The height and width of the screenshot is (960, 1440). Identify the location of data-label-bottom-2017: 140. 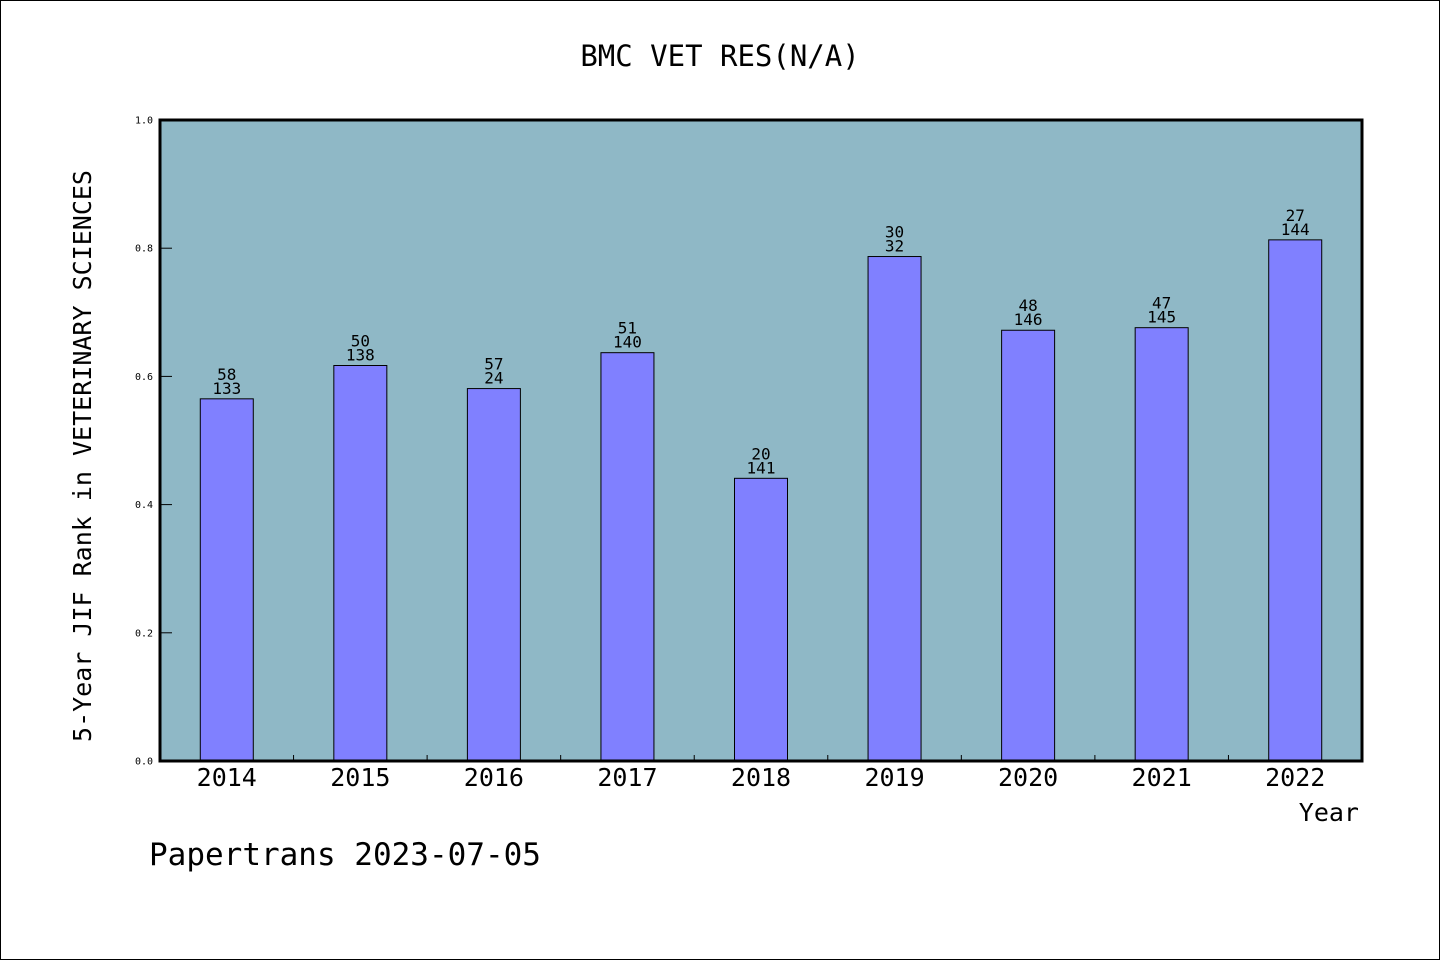
(627, 342).